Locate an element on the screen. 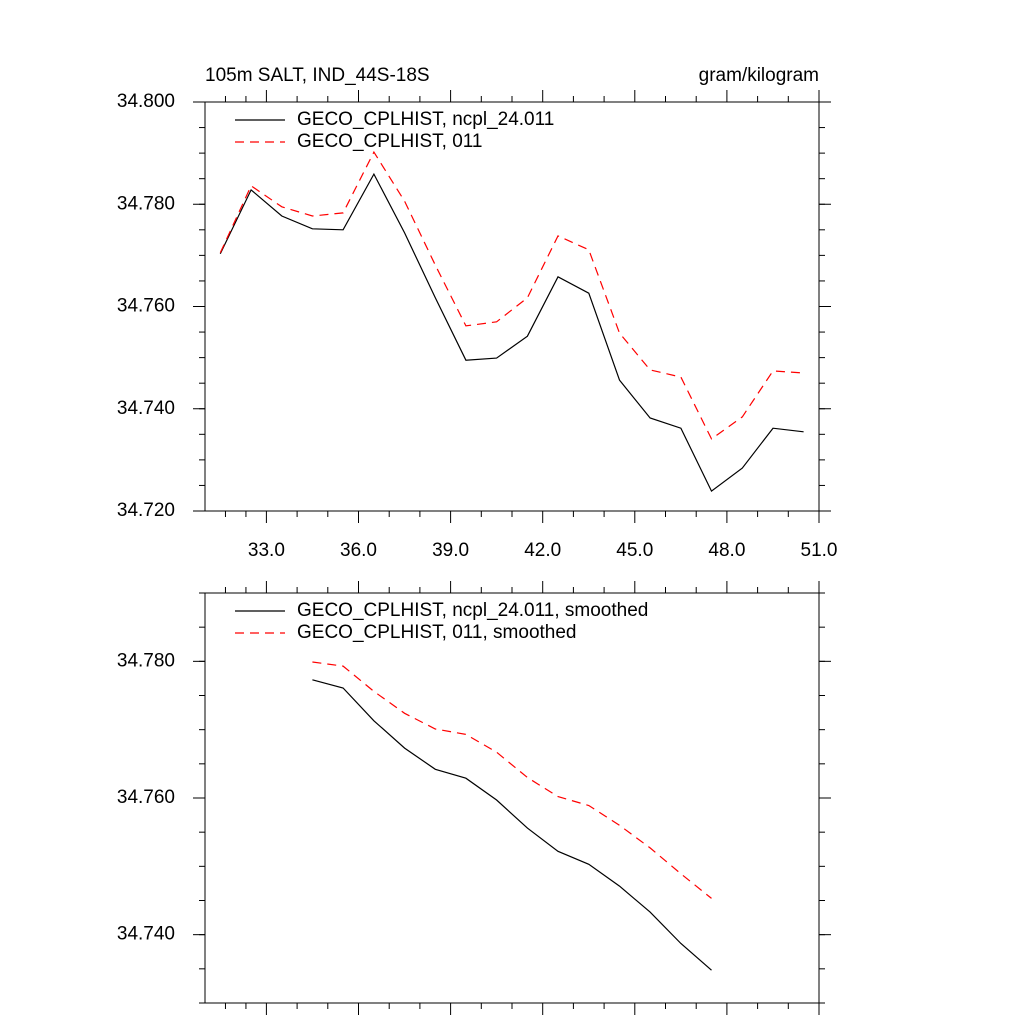 The height and width of the screenshot is (1024, 1024). x-tick-label: 36.0 is located at coordinates (358, 550).